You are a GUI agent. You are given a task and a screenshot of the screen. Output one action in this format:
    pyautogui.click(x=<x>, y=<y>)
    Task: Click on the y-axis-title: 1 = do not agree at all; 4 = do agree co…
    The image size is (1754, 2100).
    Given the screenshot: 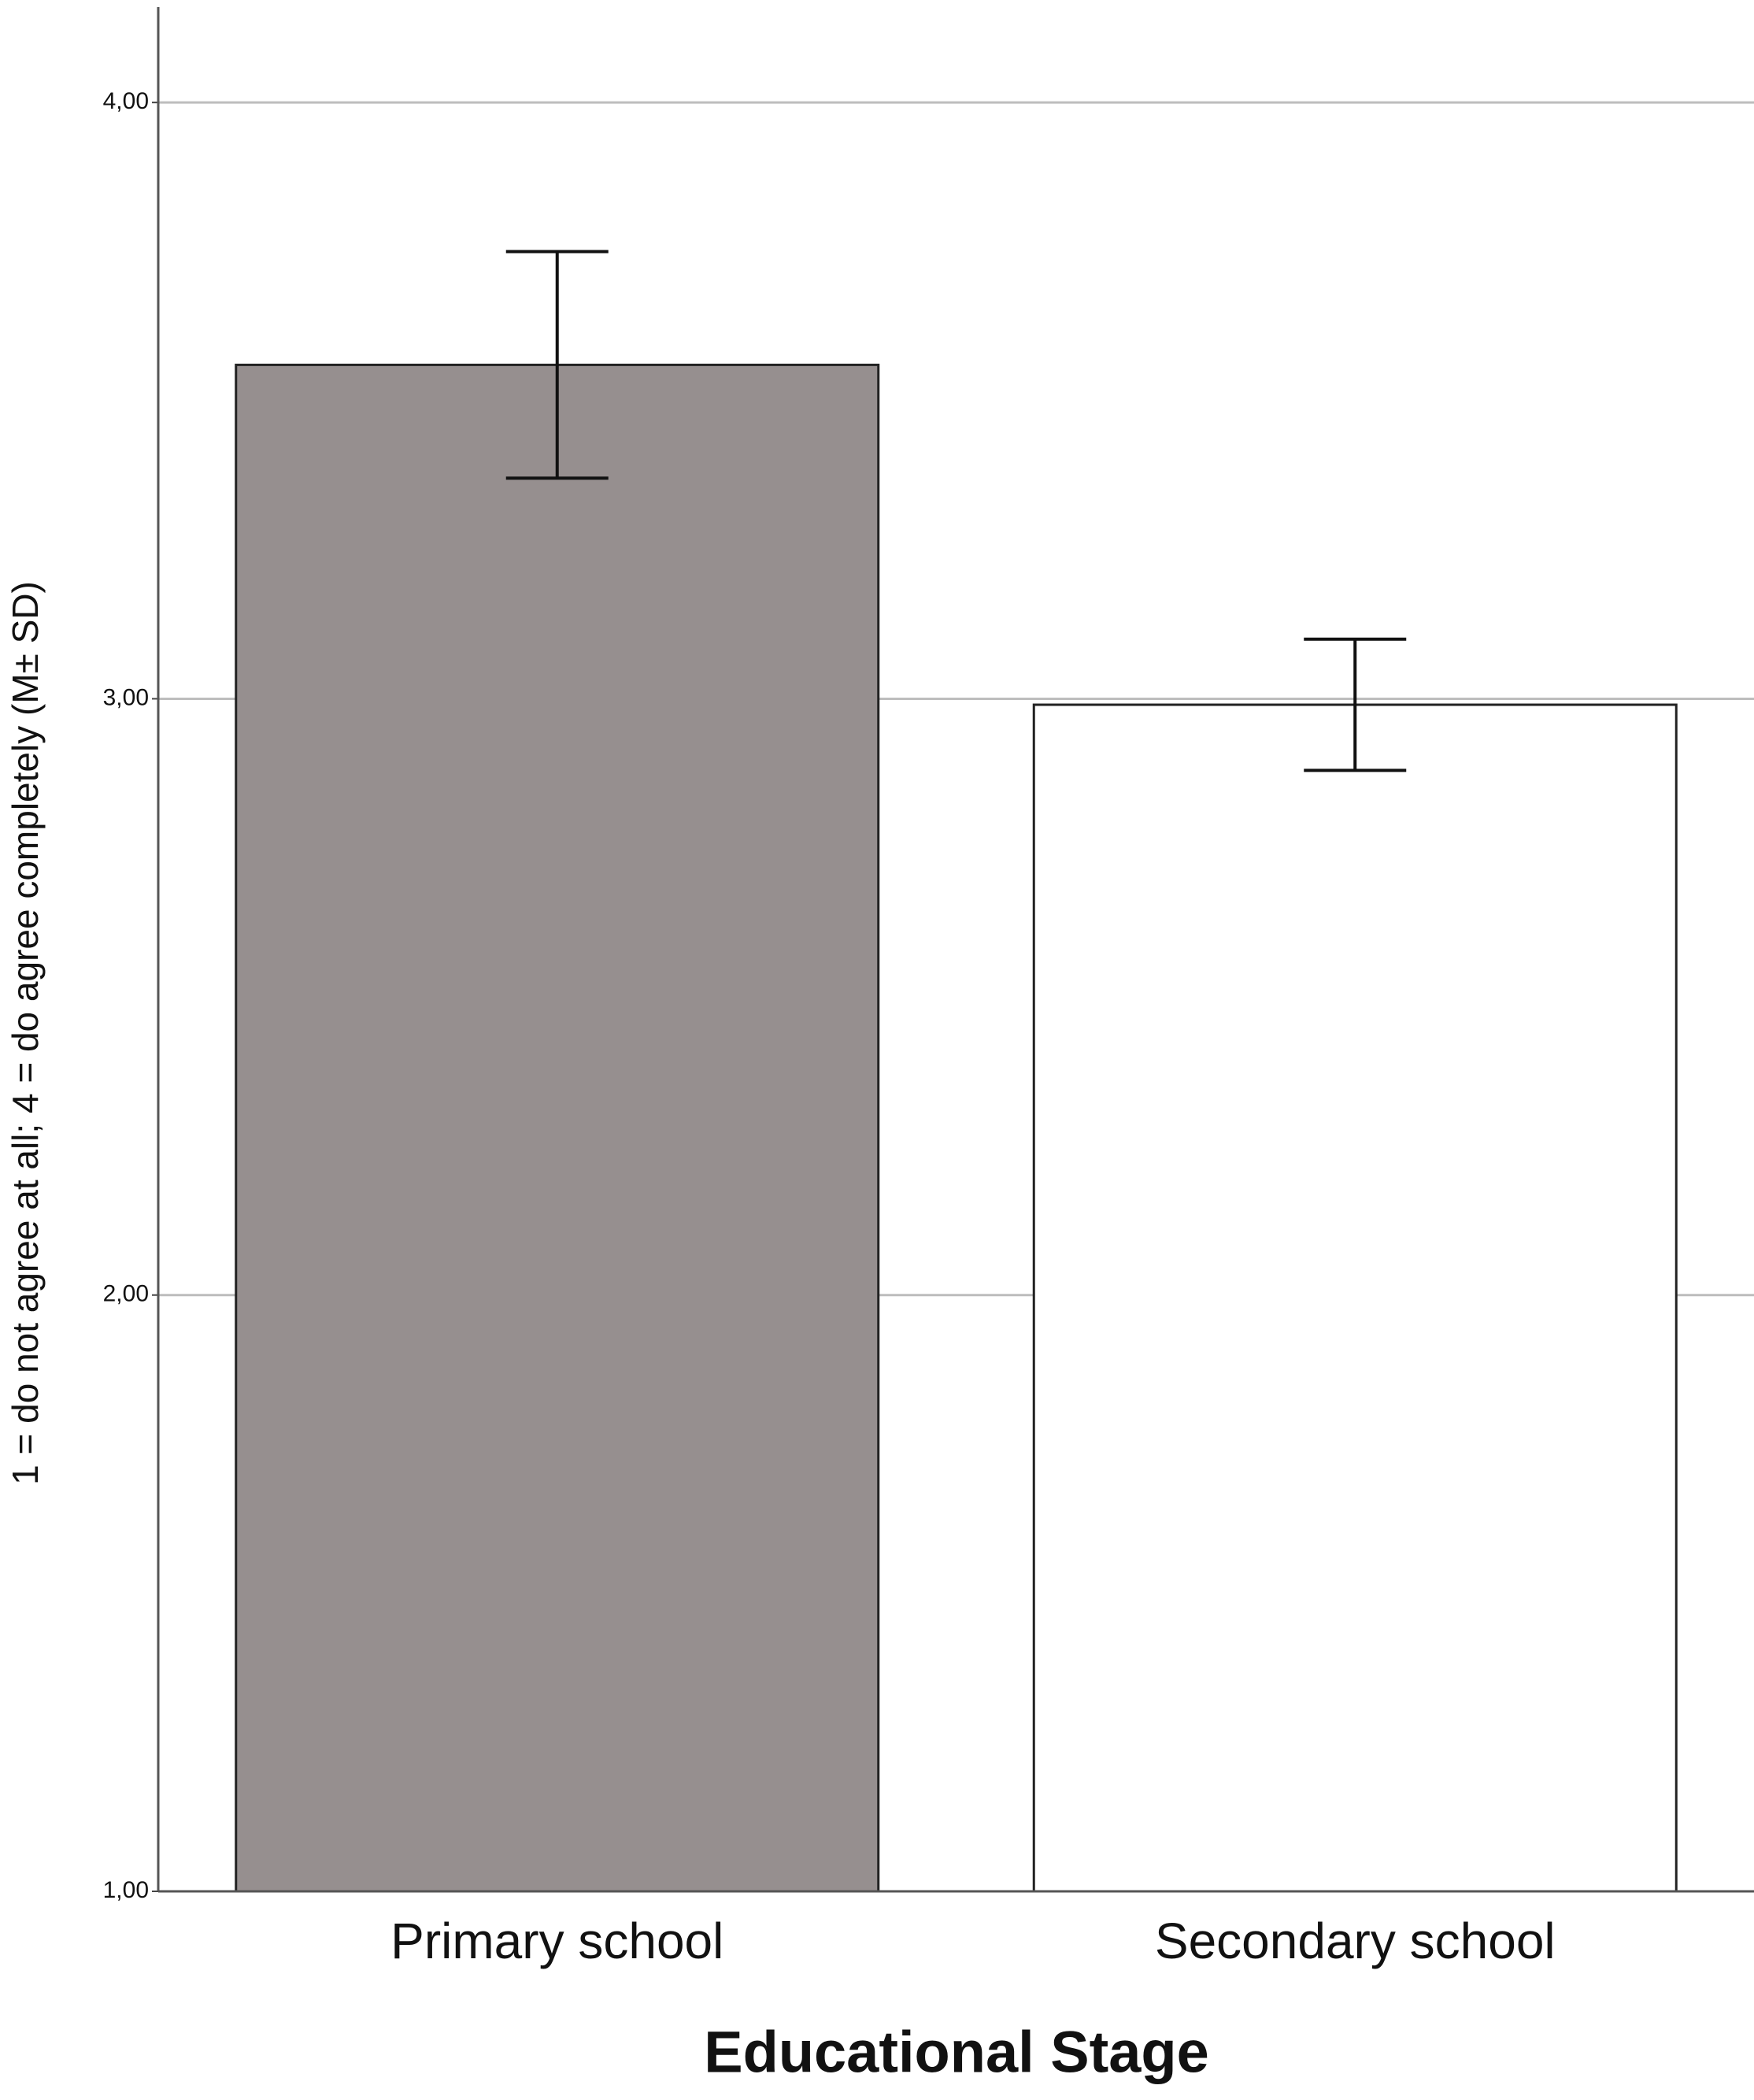 What is the action you would take?
    pyautogui.click(x=25, y=1033)
    